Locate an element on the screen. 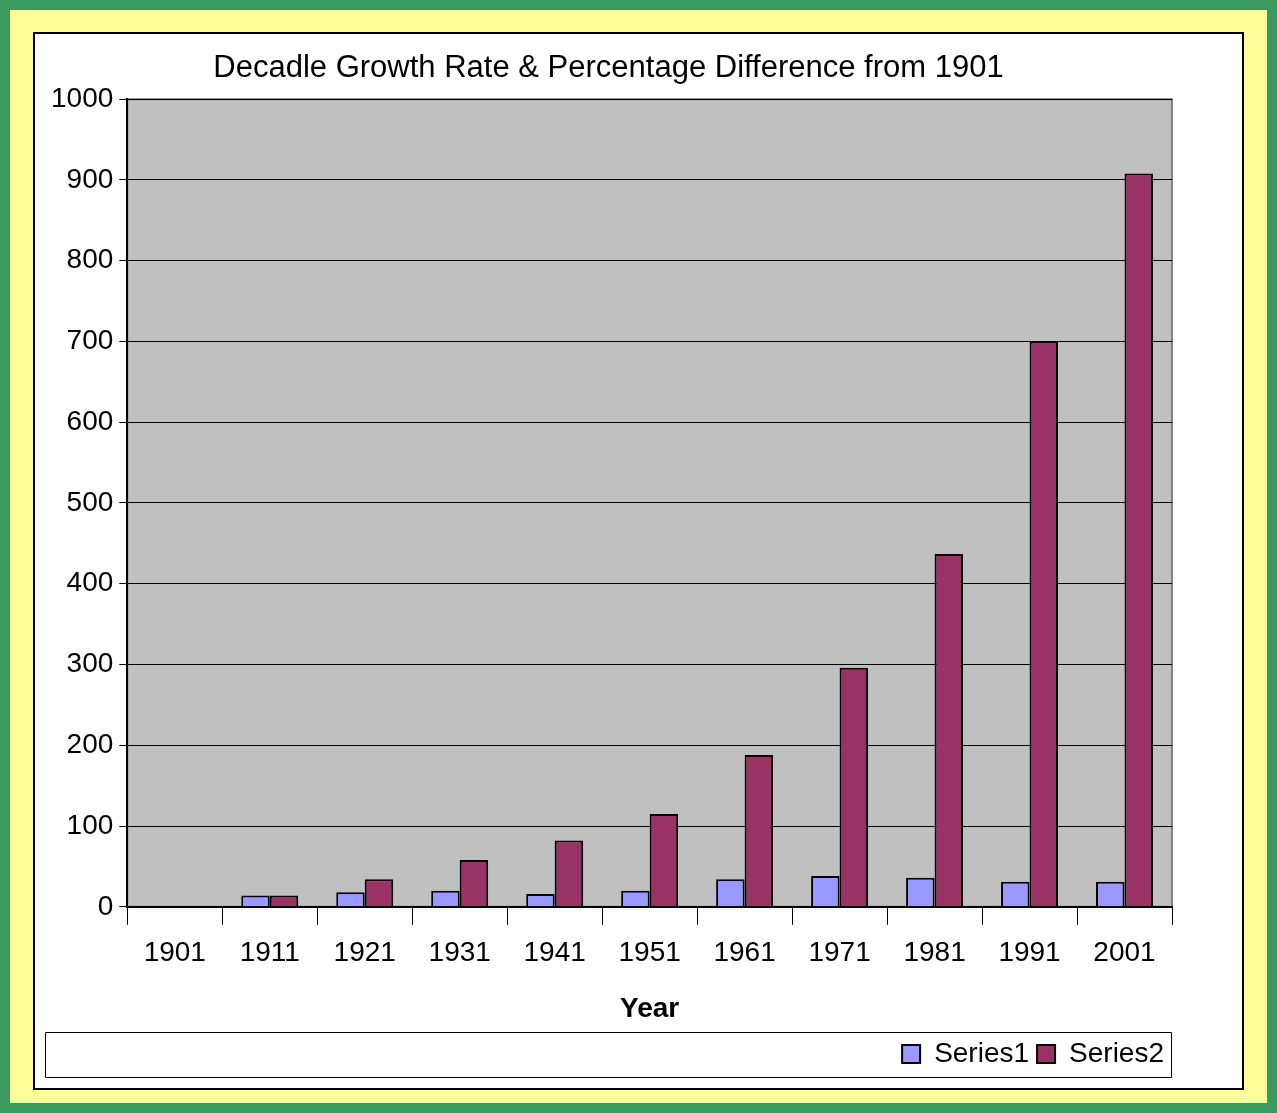 The height and width of the screenshot is (1113, 1277). y-tick-label: 400 is located at coordinates (90, 582).